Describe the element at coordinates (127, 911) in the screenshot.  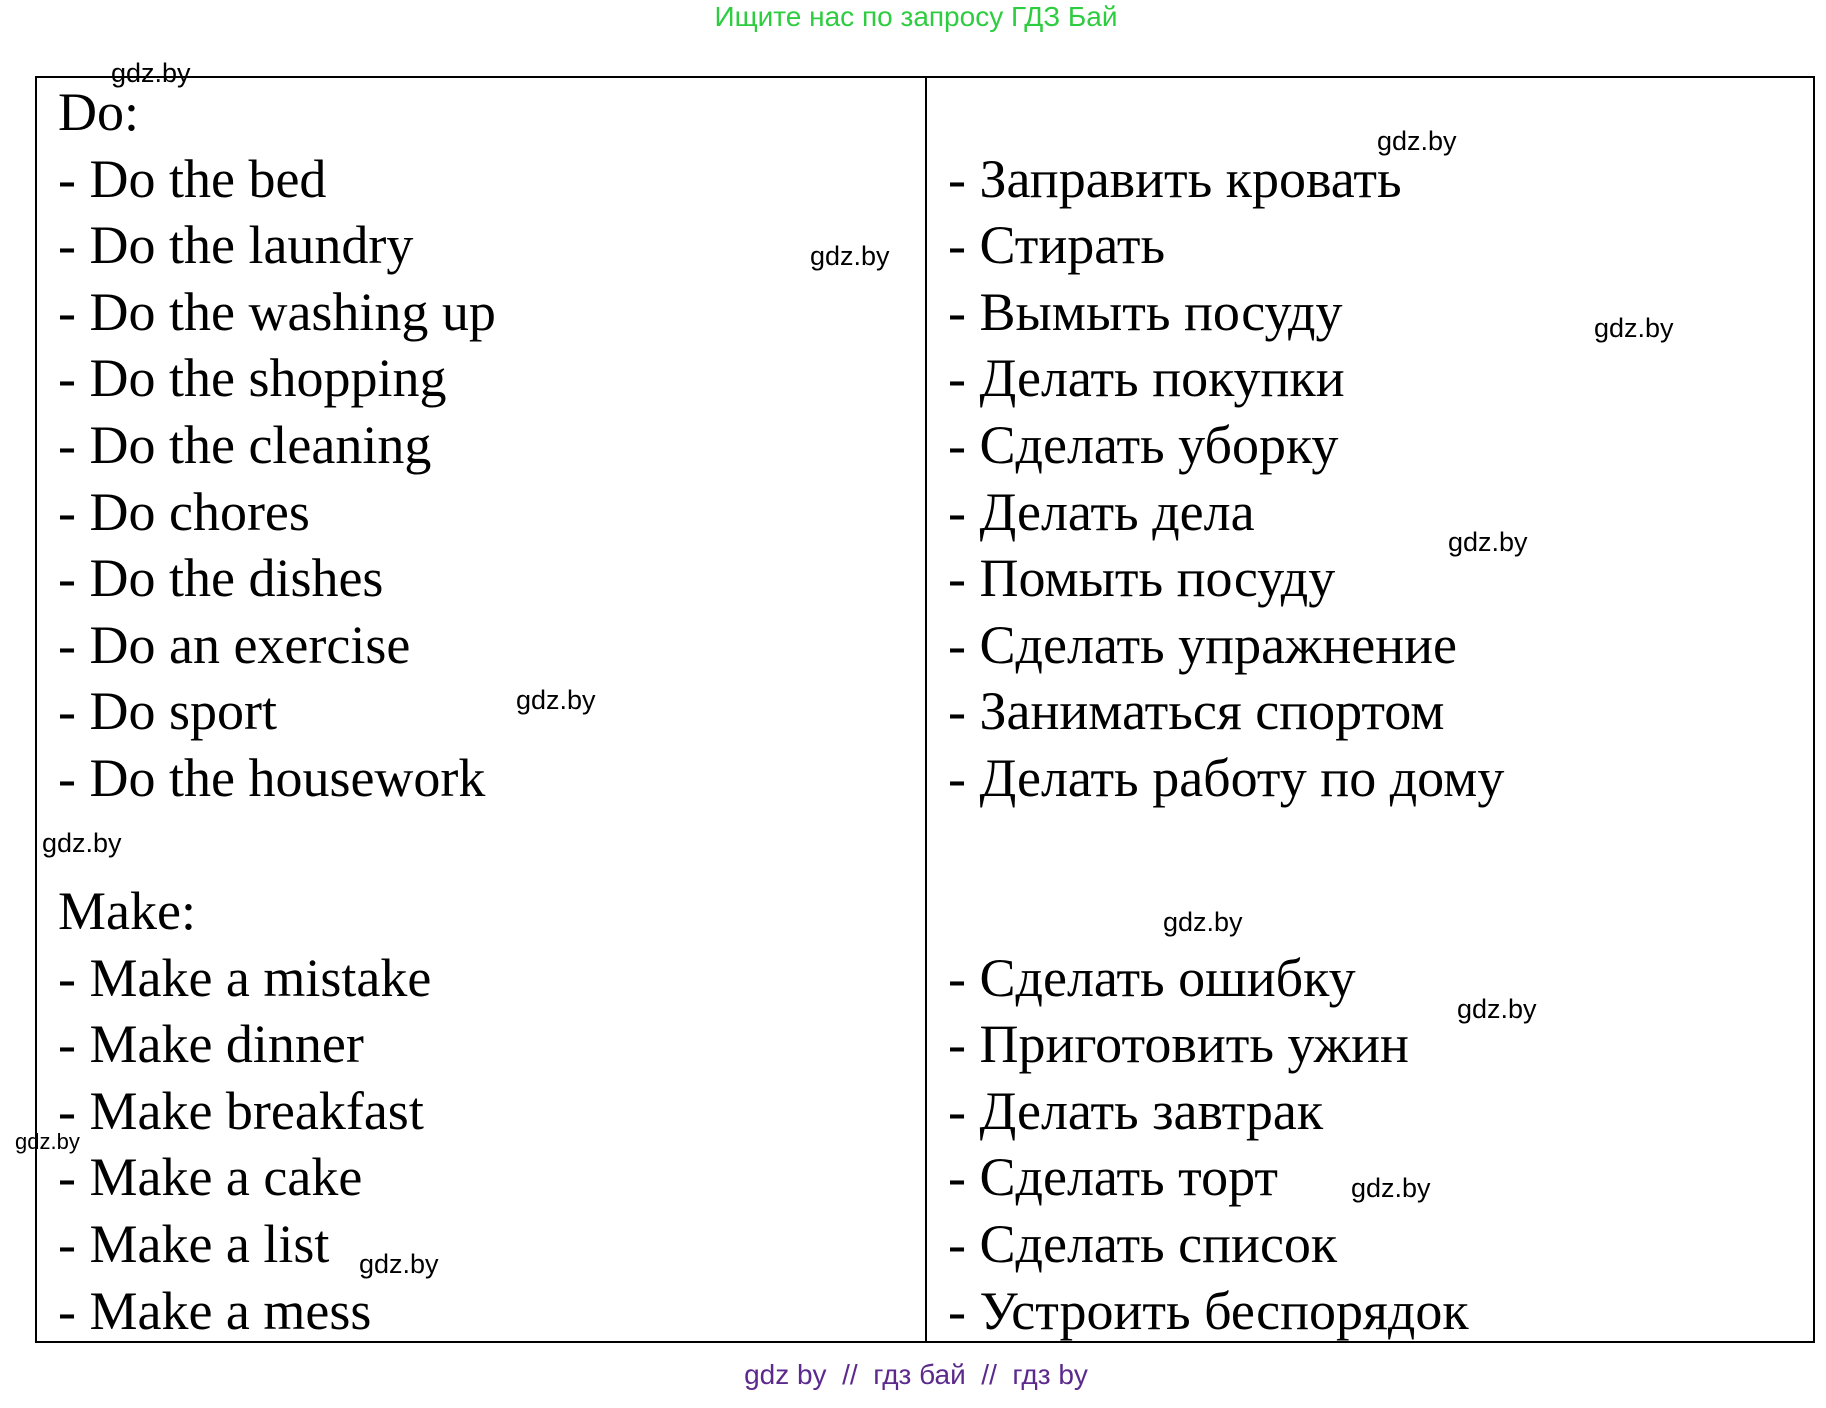
I see `make-heading: Make:` at that location.